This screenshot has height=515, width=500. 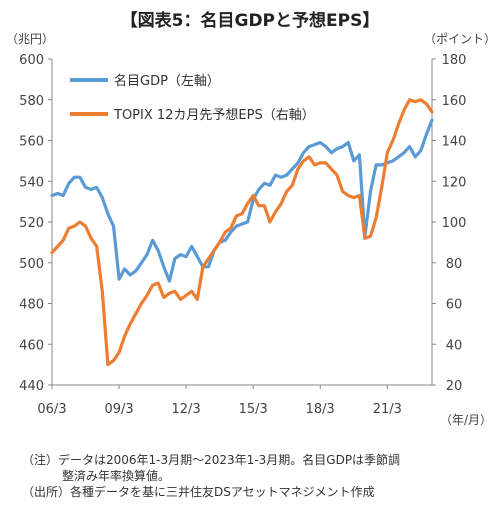 I want to click on right-axis-unit: （ポイント）, so click(x=460, y=39).